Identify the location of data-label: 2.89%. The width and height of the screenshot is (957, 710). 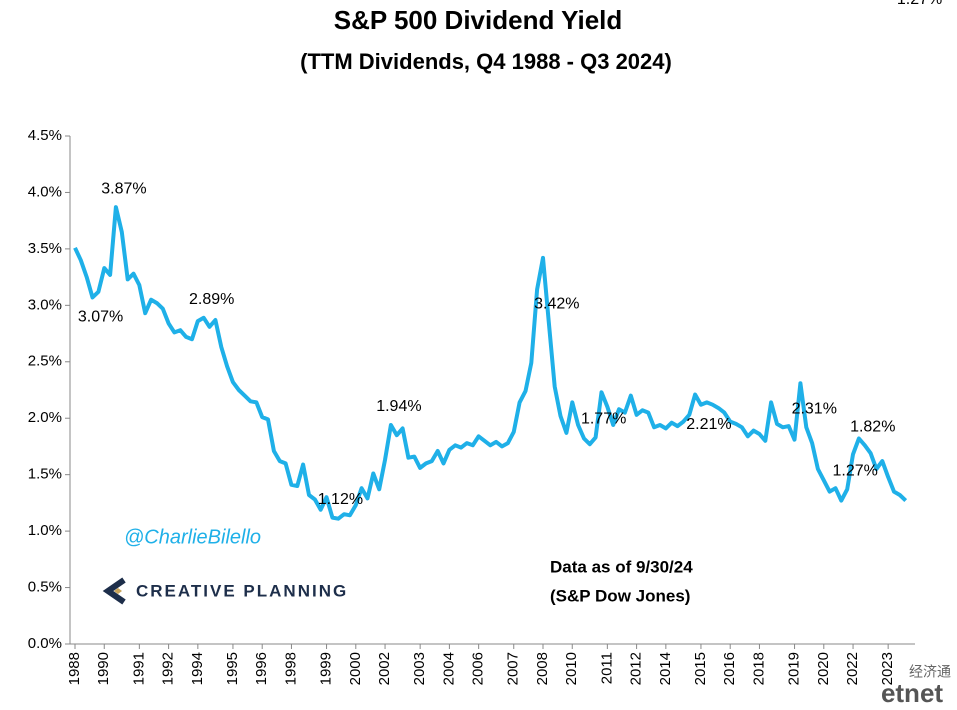
(211, 299).